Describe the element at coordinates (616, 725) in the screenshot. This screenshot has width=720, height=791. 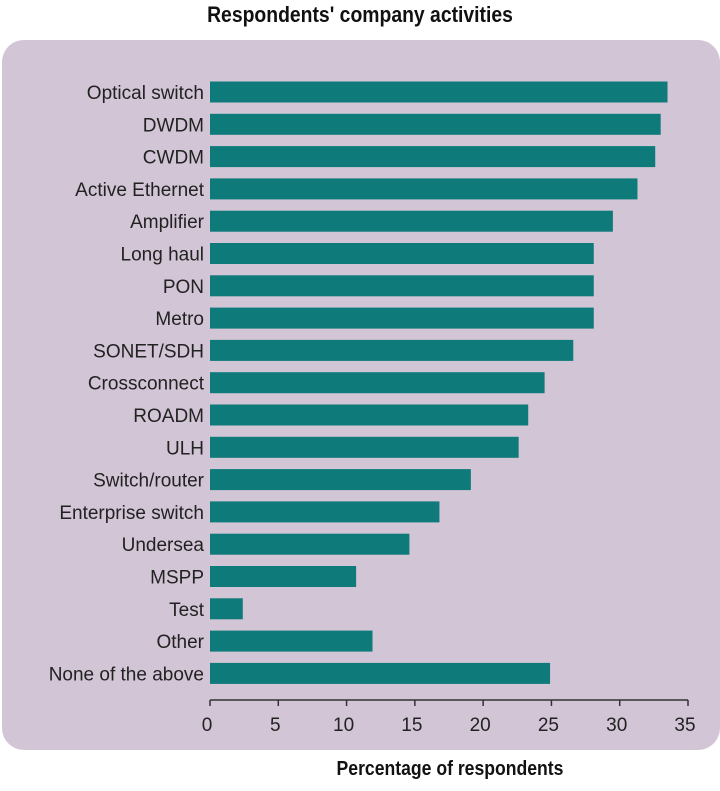
I see `x-tick-label: 30` at that location.